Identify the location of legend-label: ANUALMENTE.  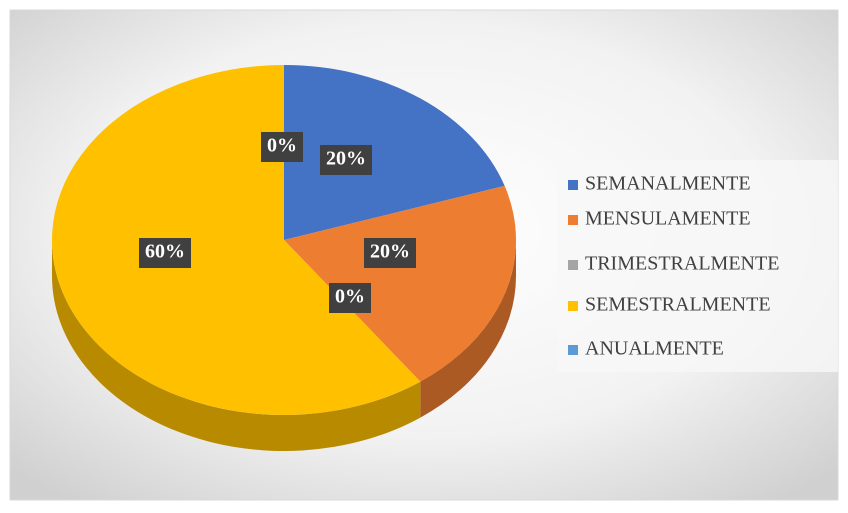
(654, 349).